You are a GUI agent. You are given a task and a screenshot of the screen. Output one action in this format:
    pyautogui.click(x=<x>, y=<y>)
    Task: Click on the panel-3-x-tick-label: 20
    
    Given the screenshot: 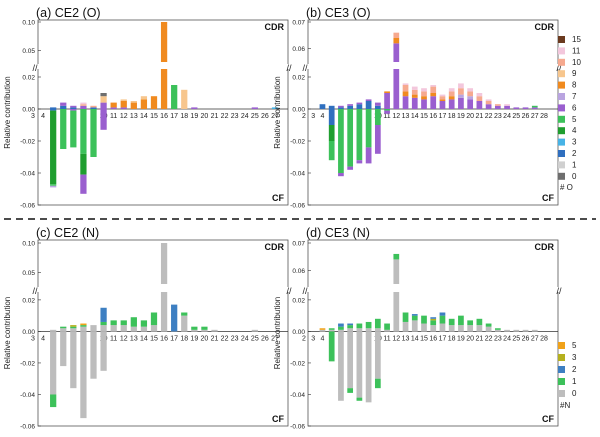 What is the action you would take?
    pyautogui.click(x=205, y=338)
    